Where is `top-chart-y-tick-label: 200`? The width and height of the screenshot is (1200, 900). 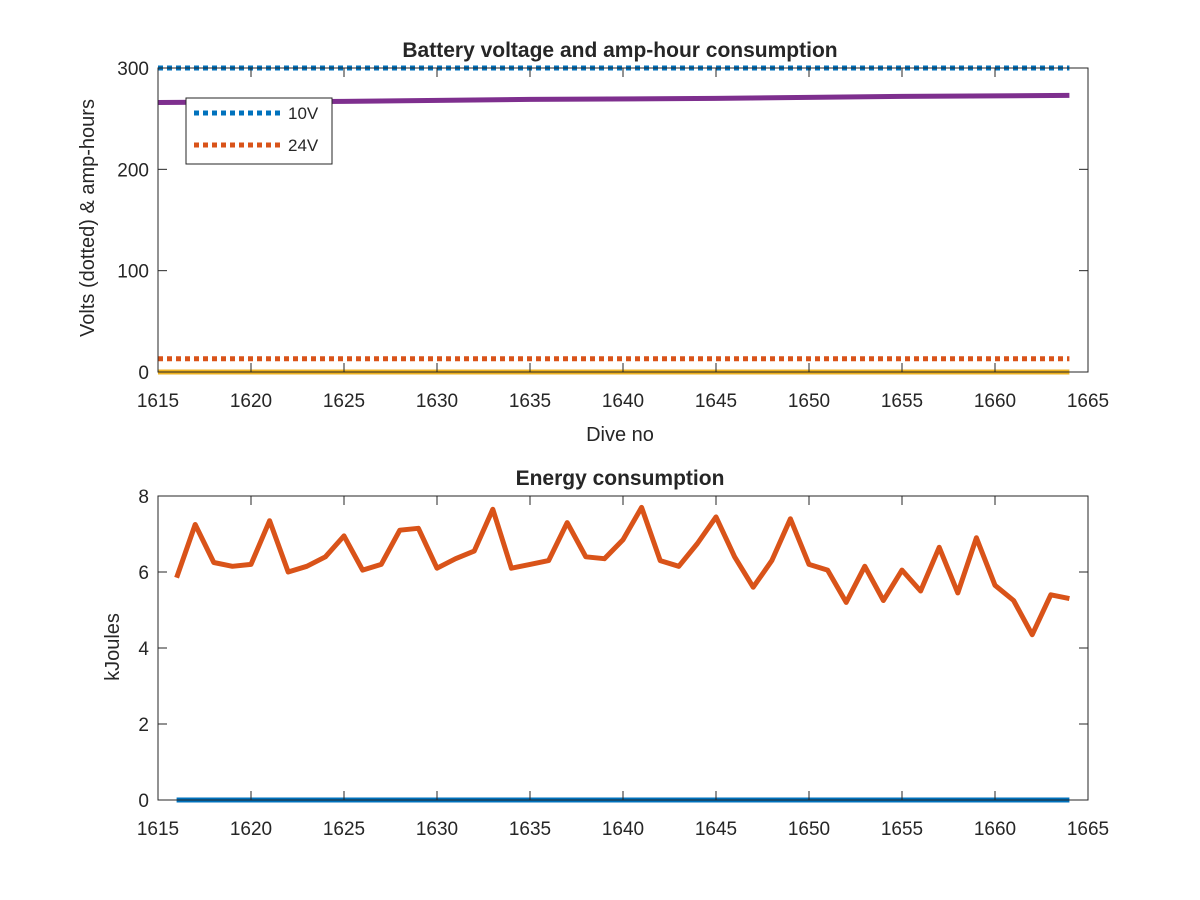
top-chart-y-tick-label: 200 is located at coordinates (133, 170).